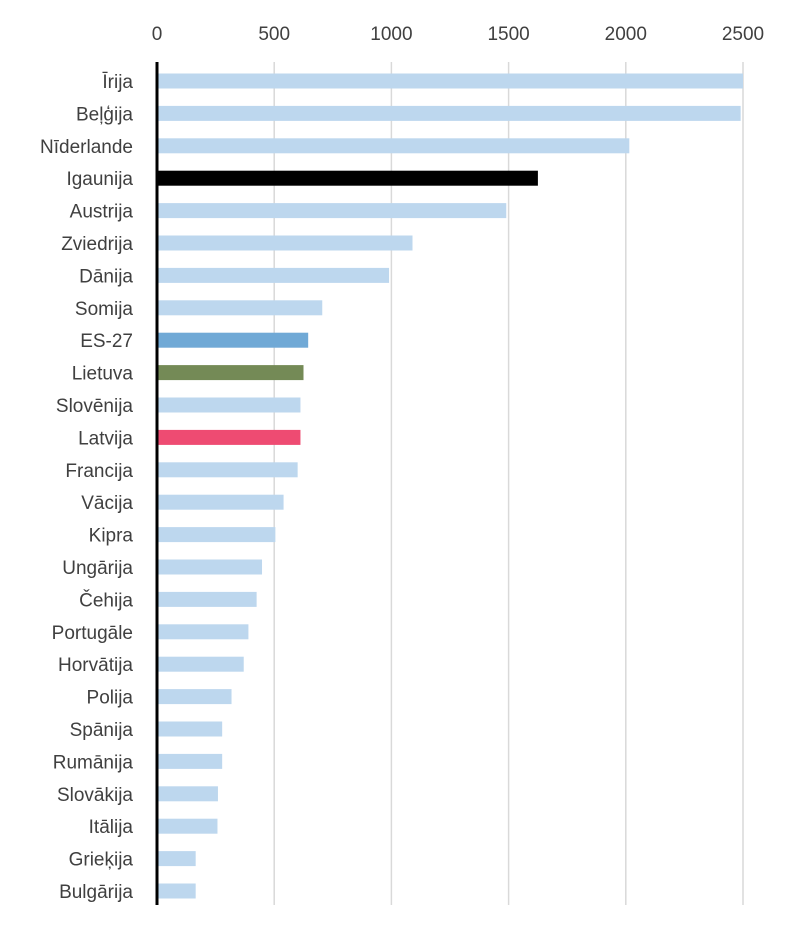 The image size is (800, 938). What do you see at coordinates (104, 114) in the screenshot?
I see `category-label: Beļģija` at bounding box center [104, 114].